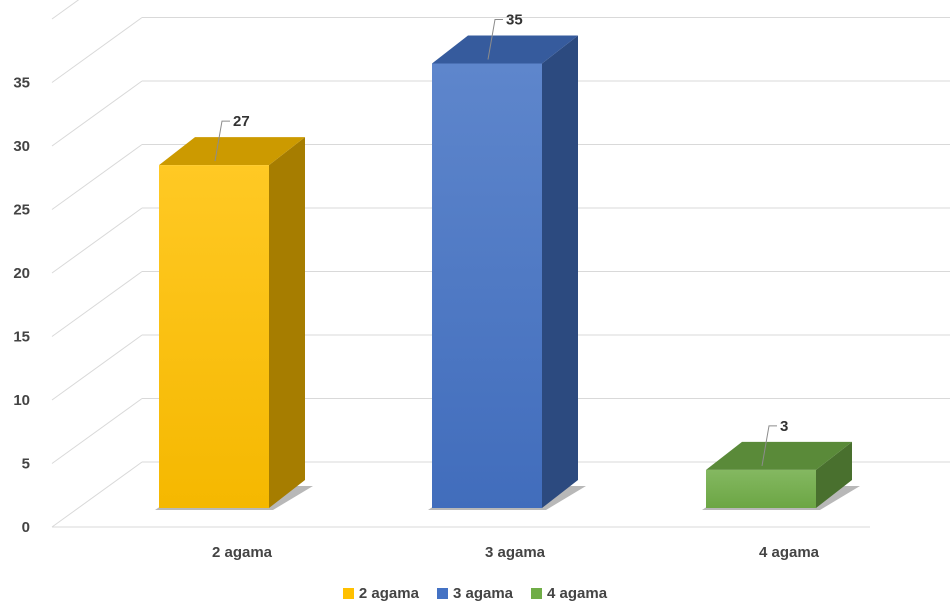 This screenshot has width=950, height=605. Describe the element at coordinates (26, 527) in the screenshot. I see `y-tick-label: 0` at that location.